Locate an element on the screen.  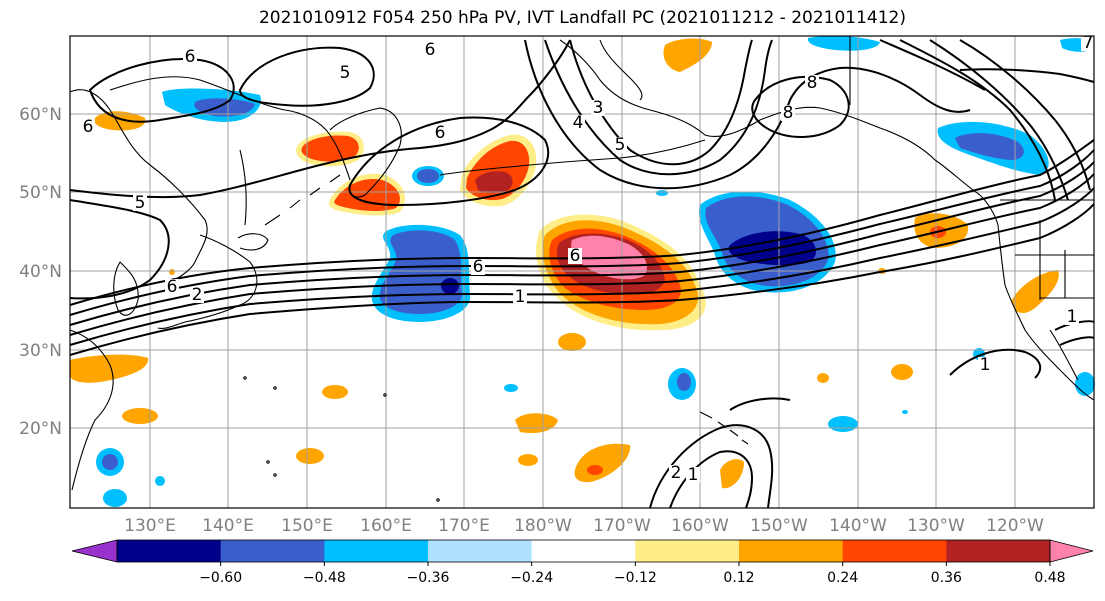
colorbar-tick-label: 0.24 is located at coordinates (842, 578).